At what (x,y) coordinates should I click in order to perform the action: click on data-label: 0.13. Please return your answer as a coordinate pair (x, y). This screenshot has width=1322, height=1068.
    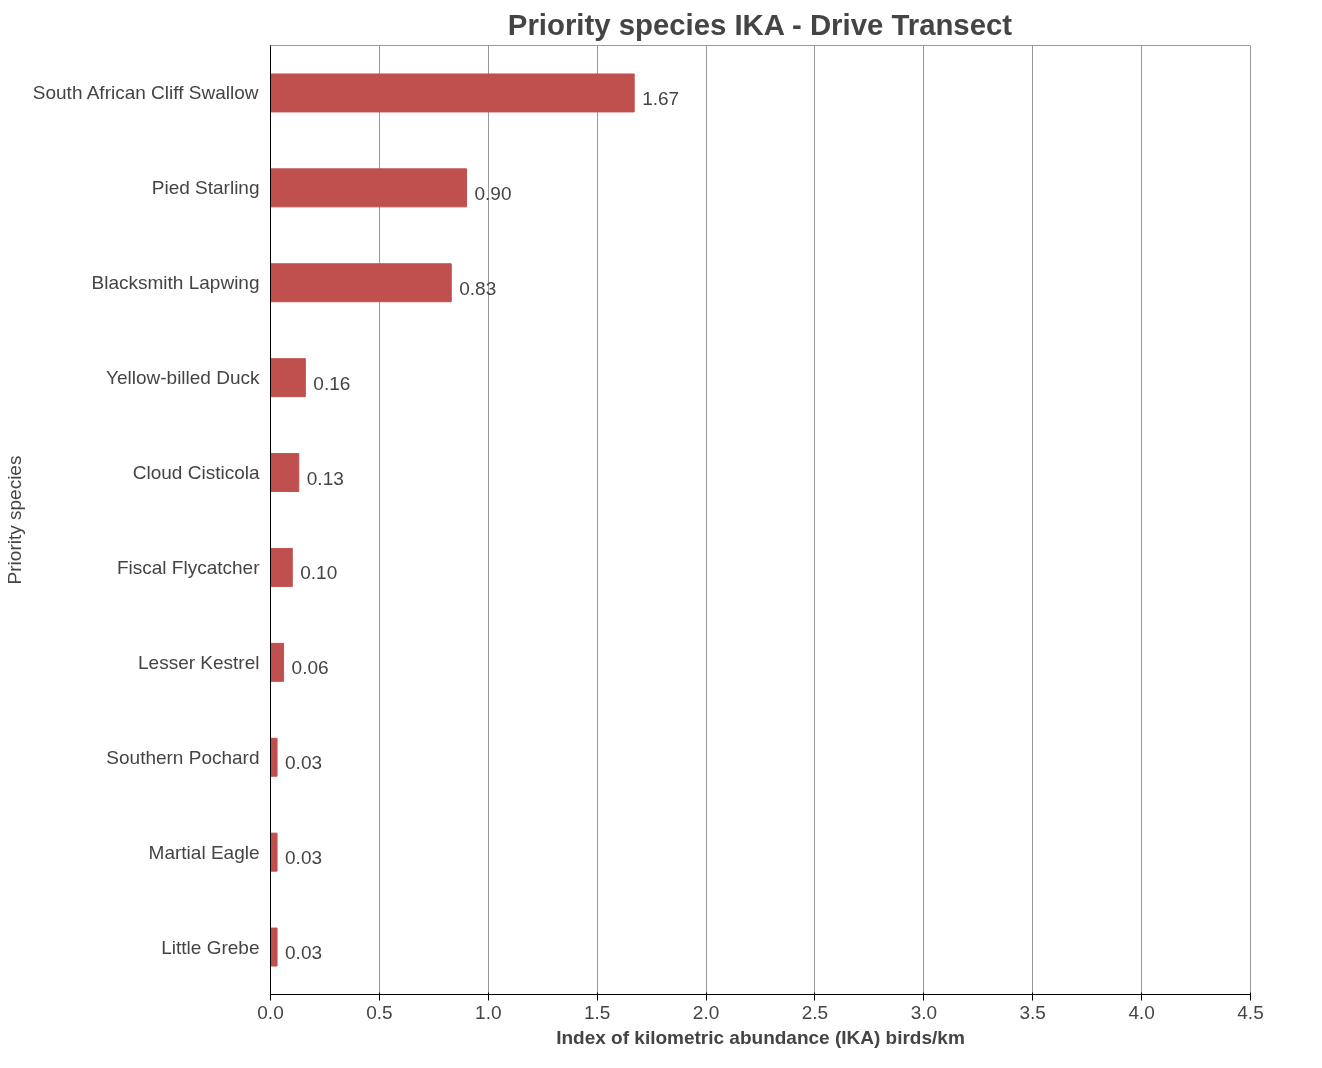
    Looking at the image, I should click on (325, 478).